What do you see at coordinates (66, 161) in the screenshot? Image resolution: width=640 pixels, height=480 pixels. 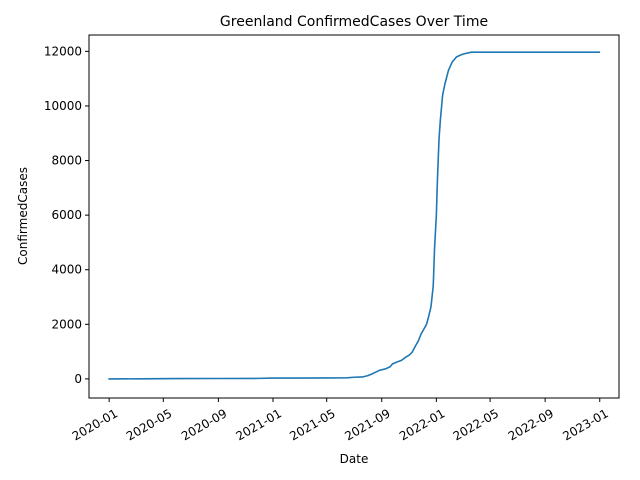 I see `y-tick-label: 8000` at bounding box center [66, 161].